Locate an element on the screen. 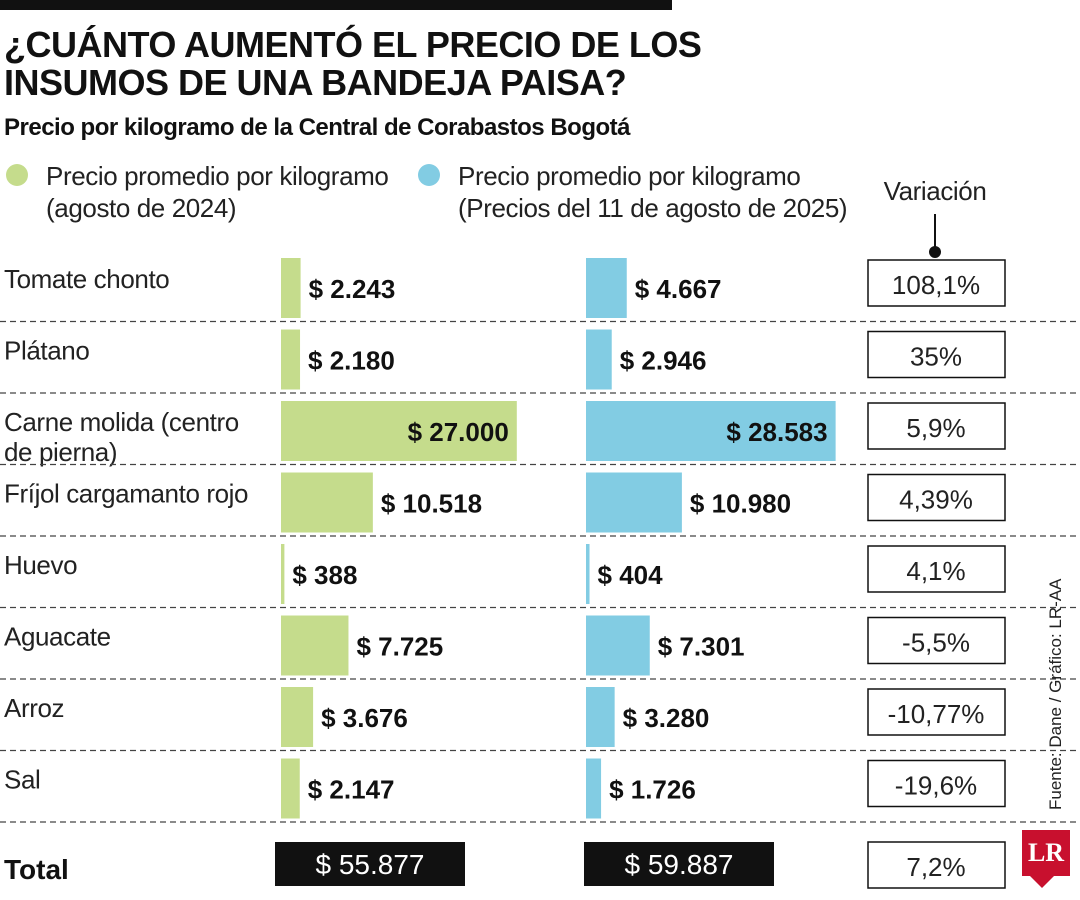 This screenshot has height=900, width=1080. value-label-2024-tomate-chonto: $ 2.243 is located at coordinates (352, 289).